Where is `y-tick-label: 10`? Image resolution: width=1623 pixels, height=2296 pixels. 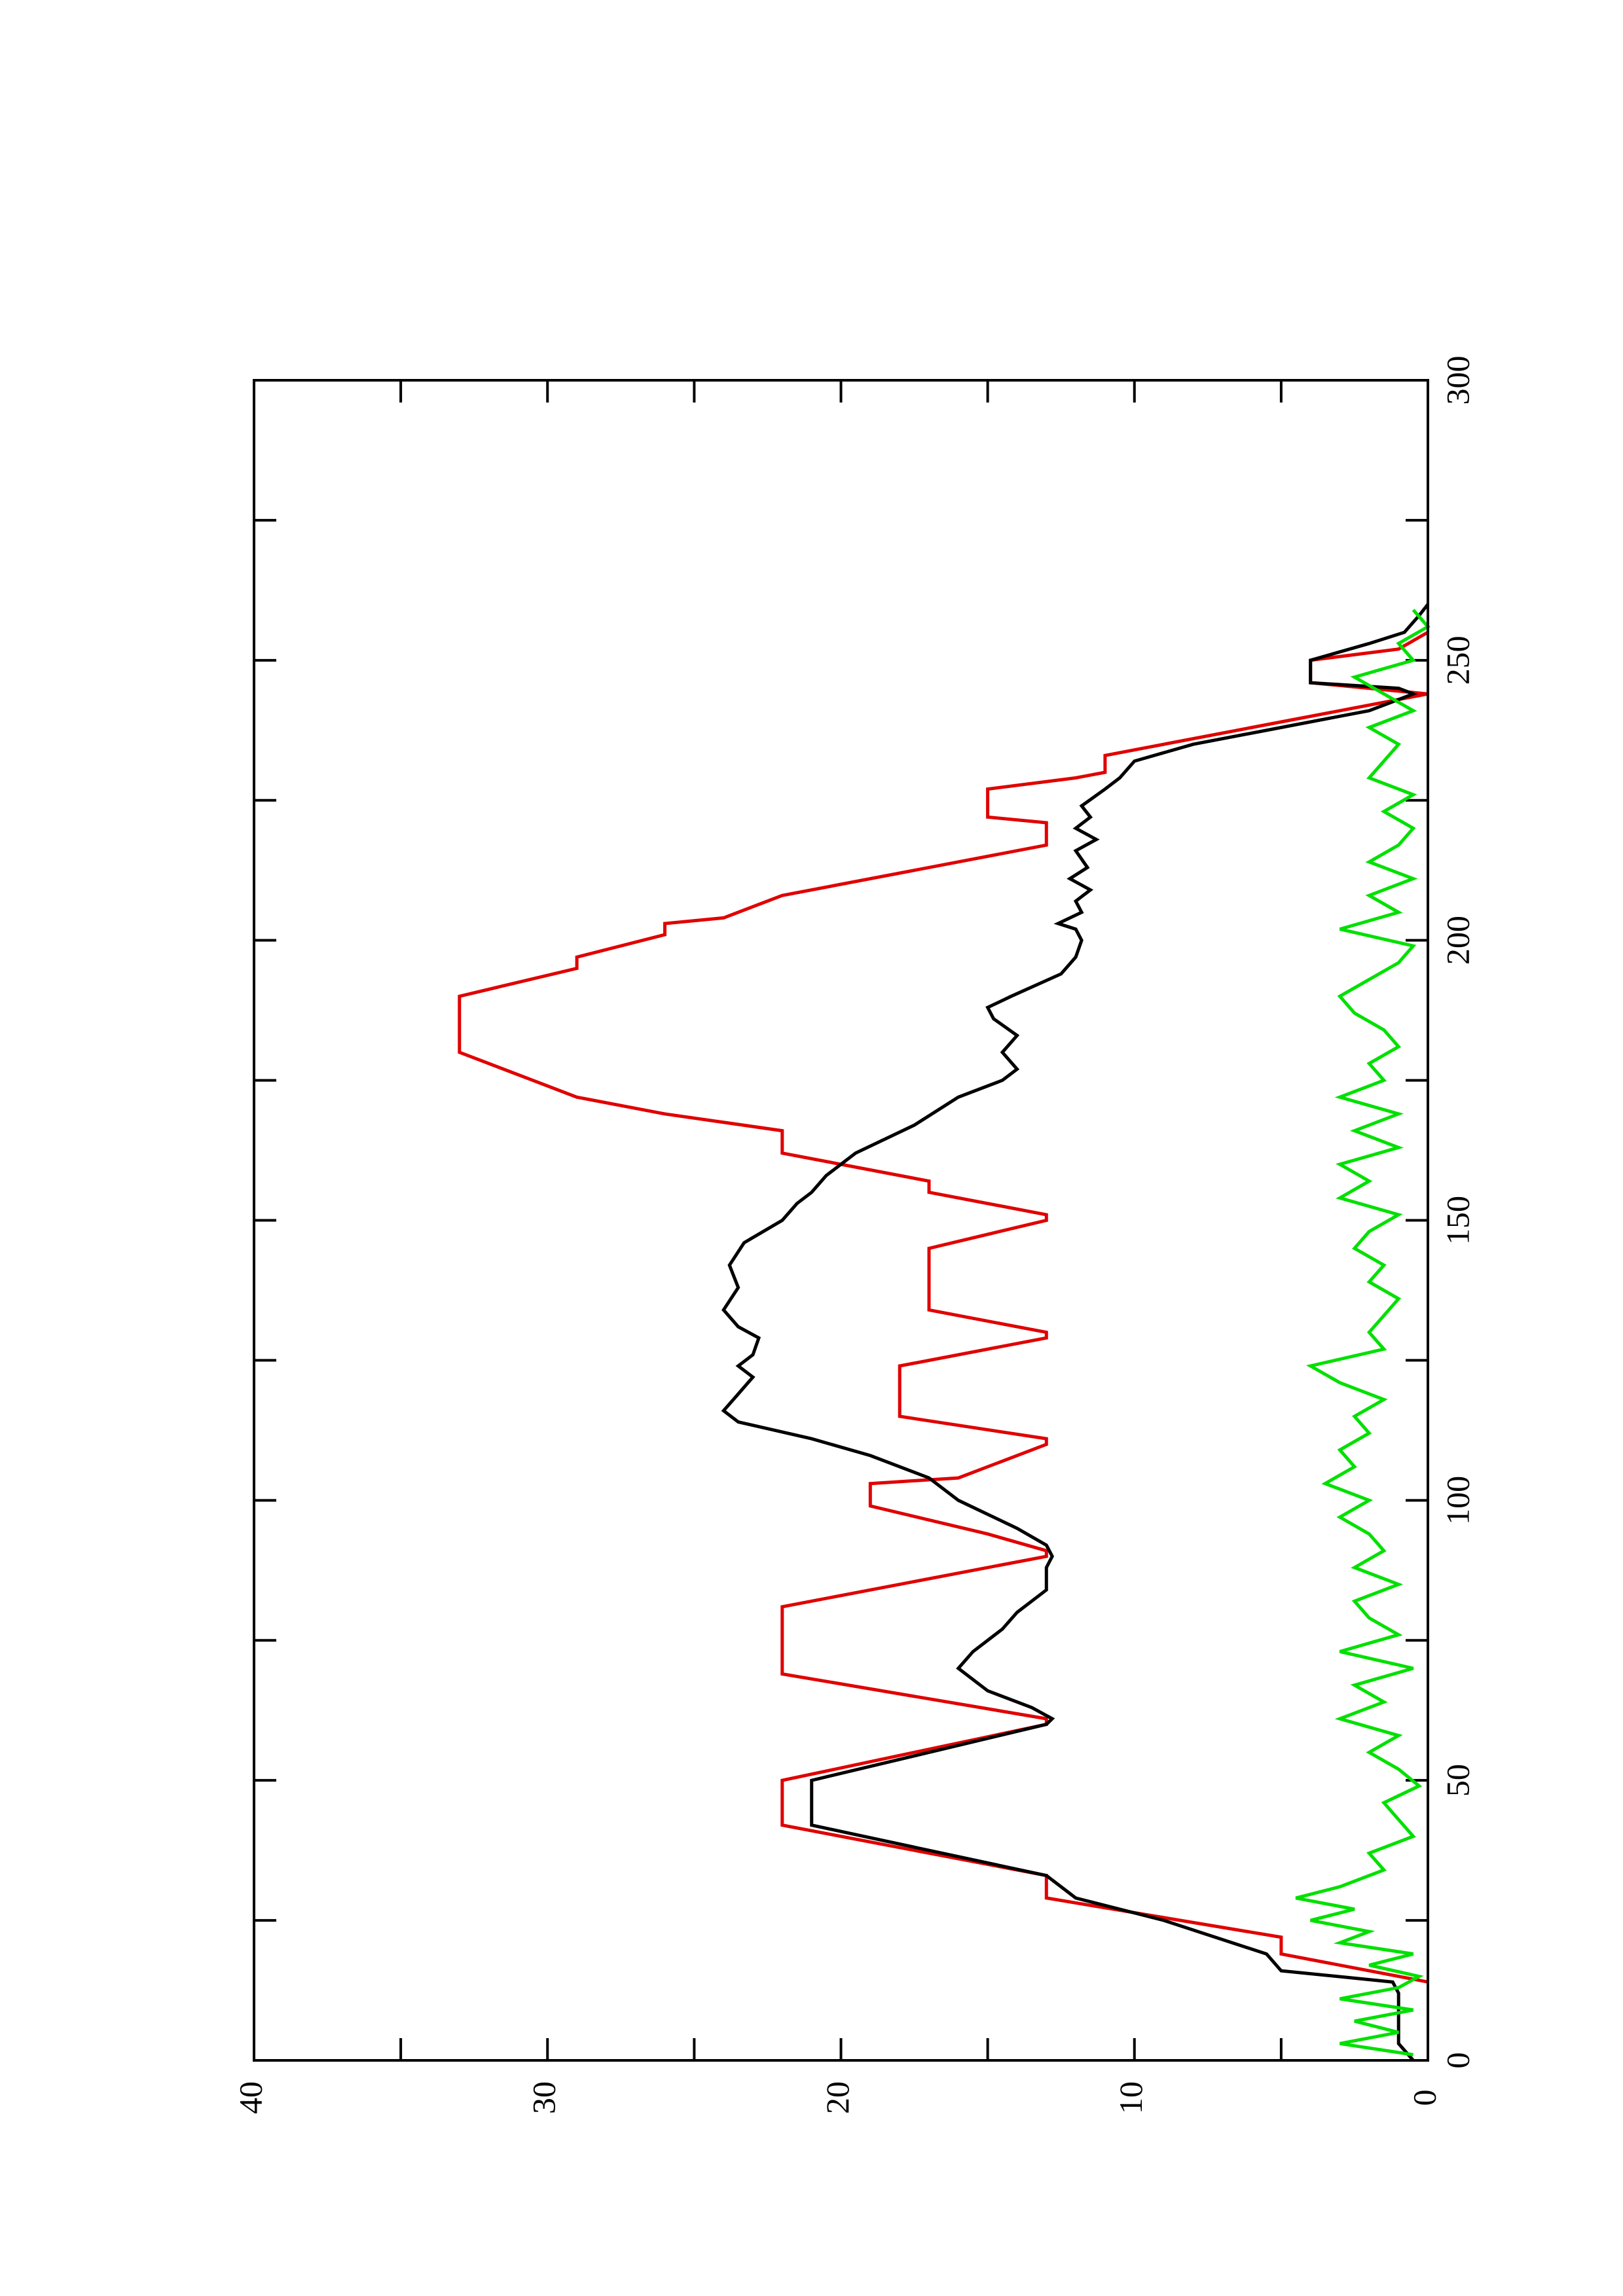
y-tick-label: 10 is located at coordinates (1130, 2097).